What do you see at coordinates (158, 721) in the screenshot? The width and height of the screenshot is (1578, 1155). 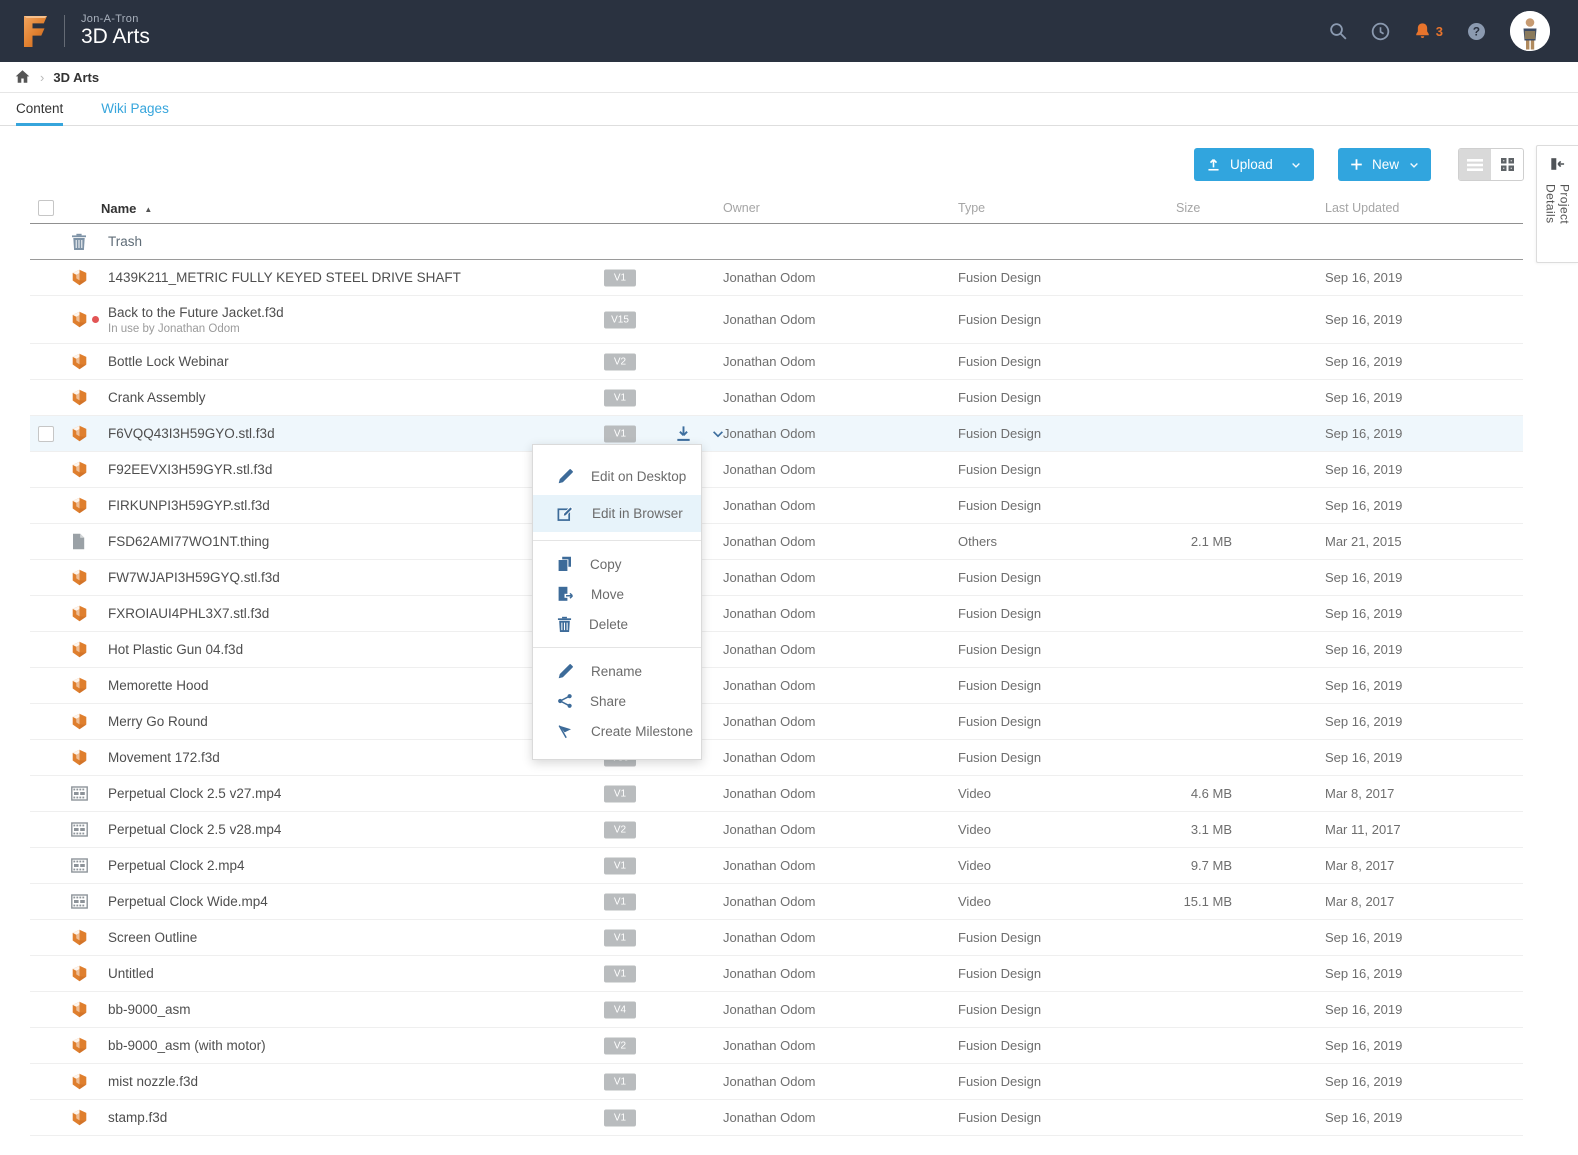 I see `file-name: Merry Go Round` at bounding box center [158, 721].